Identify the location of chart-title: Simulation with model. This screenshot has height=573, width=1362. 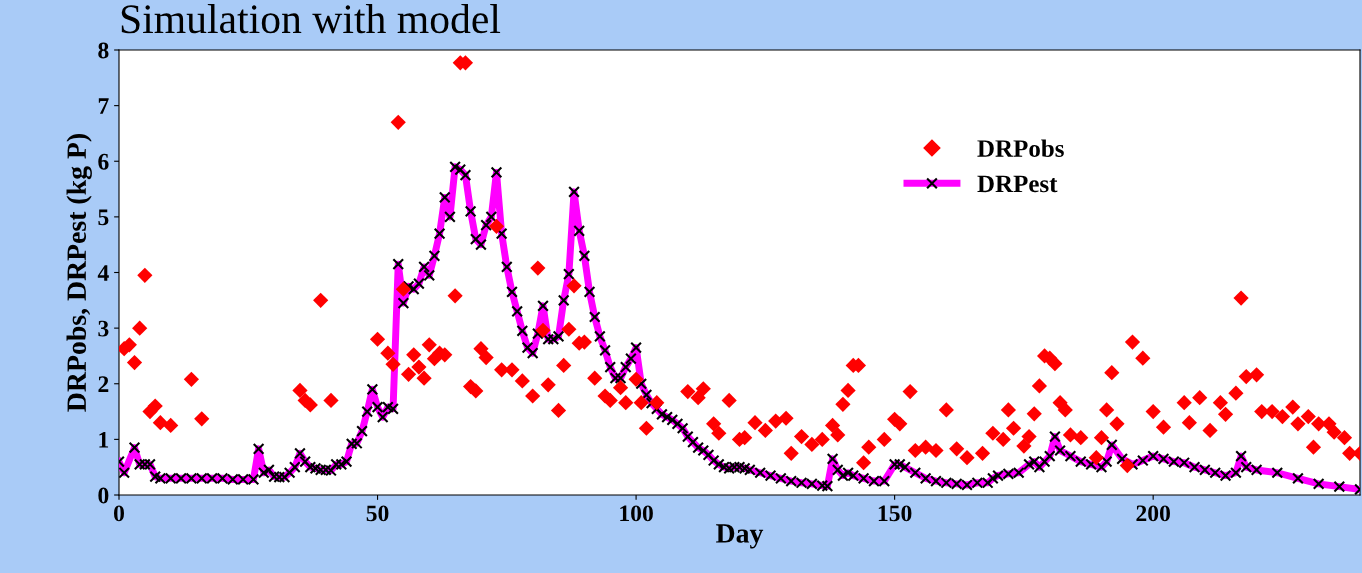
(311, 19).